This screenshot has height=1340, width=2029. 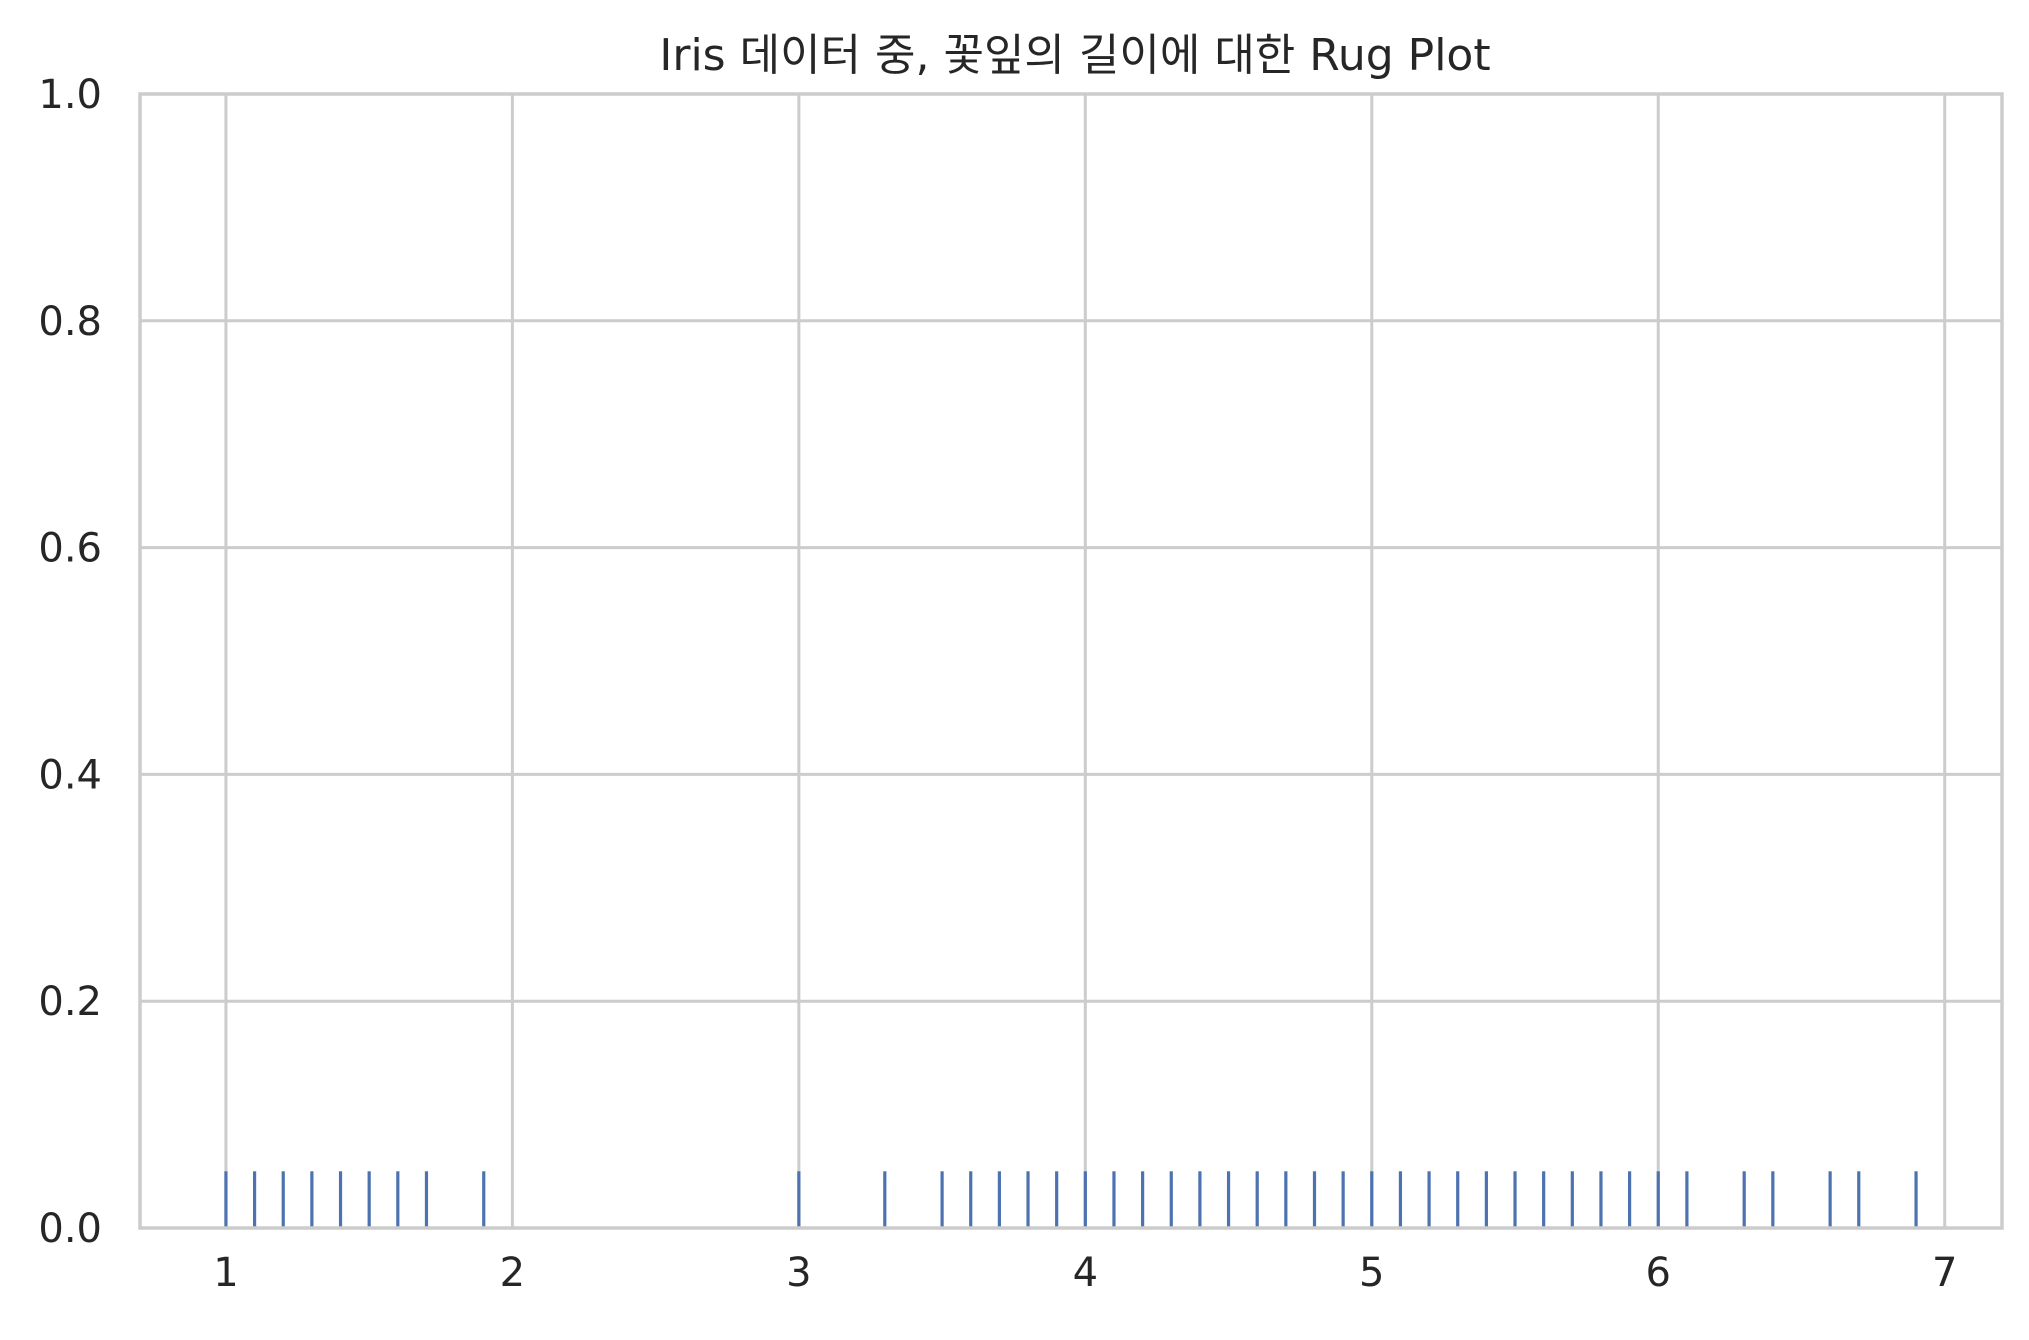 What do you see at coordinates (70, 322) in the screenshot?
I see `y-tick-label: 0.8` at bounding box center [70, 322].